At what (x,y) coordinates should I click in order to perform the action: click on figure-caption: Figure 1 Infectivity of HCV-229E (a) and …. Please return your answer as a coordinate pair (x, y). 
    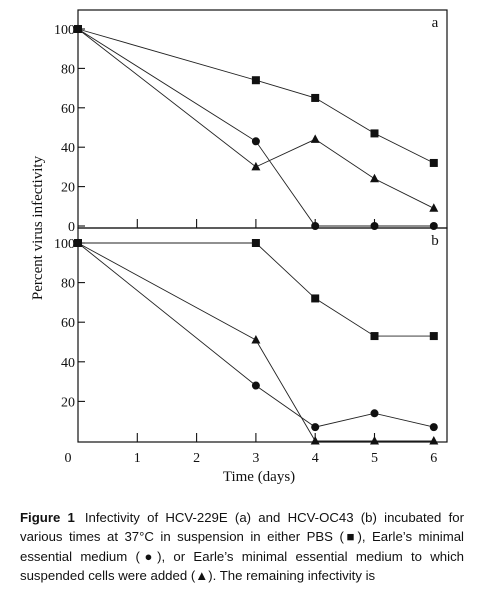
    Looking at the image, I should click on (242, 547).